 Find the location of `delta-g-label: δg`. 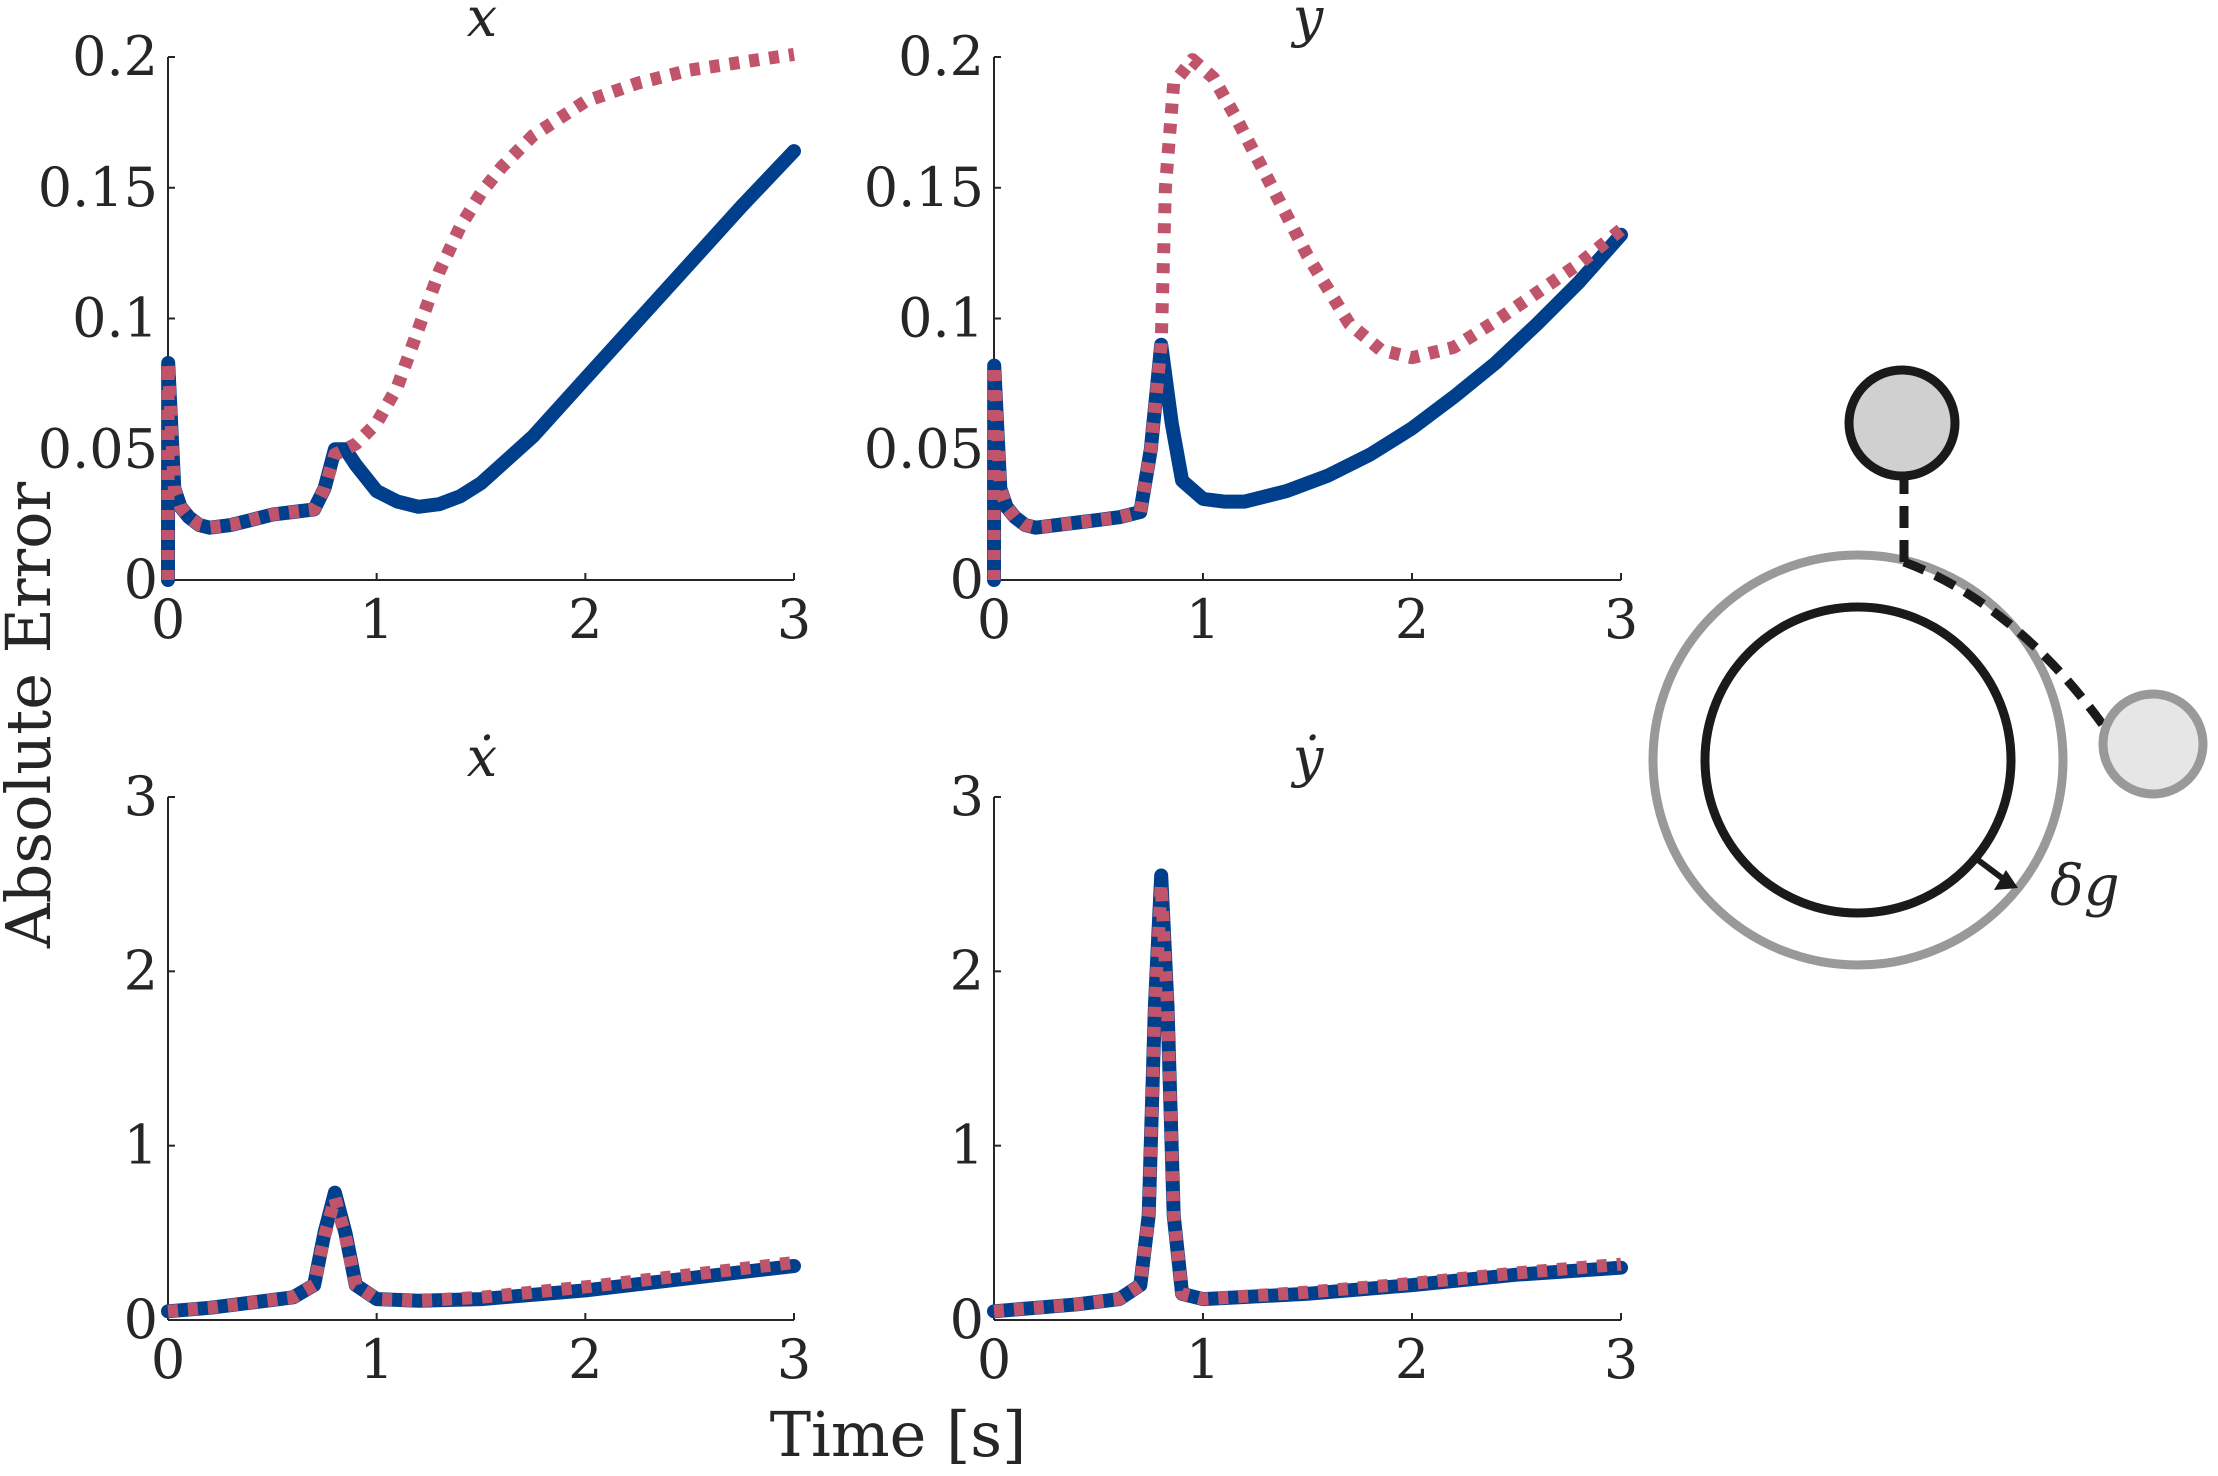

delta-g-label: δg is located at coordinates (2085, 886).